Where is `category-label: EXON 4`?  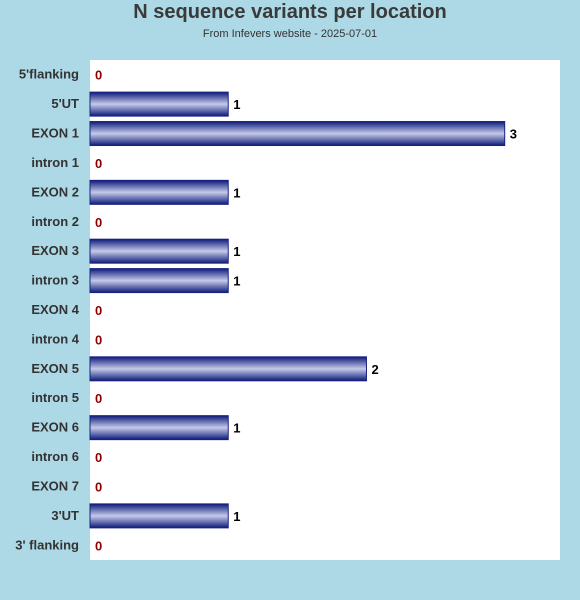
category-label: EXON 4 is located at coordinates (55, 309).